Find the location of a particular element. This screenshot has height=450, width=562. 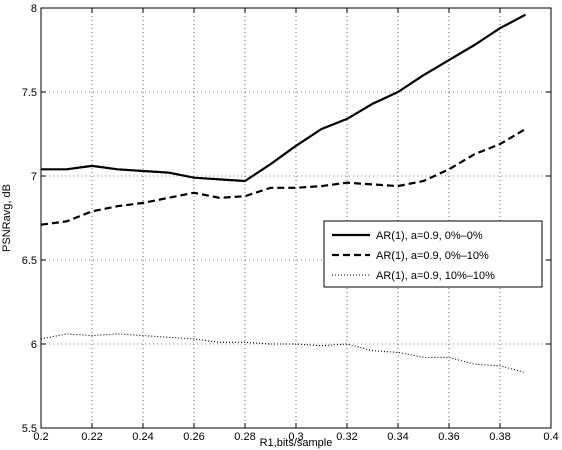

y-tick-label: 5.5 is located at coordinates (29, 429).